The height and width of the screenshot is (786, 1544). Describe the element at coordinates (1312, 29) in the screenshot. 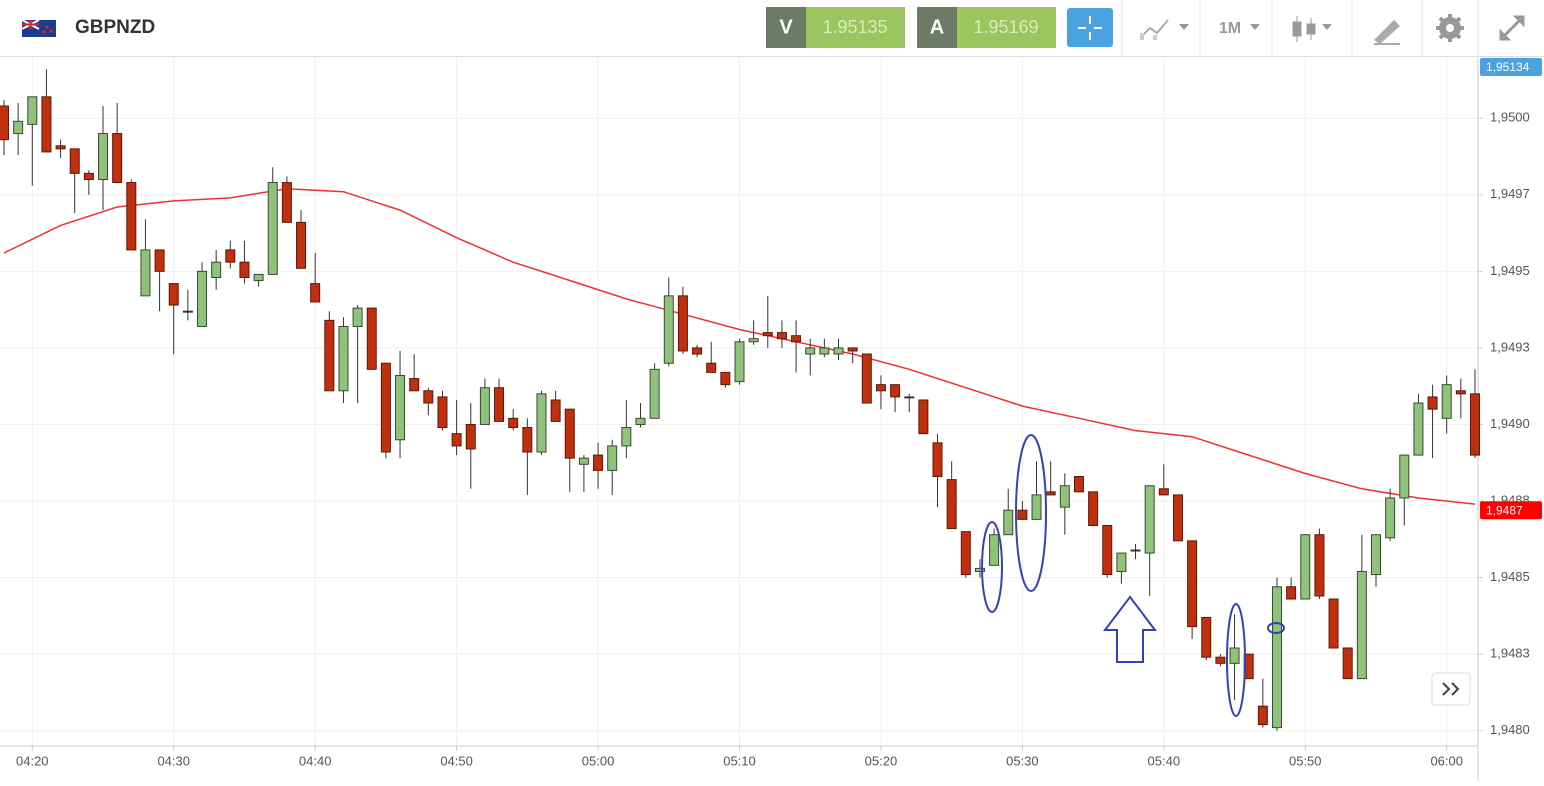

I see `candle-style-button` at that location.